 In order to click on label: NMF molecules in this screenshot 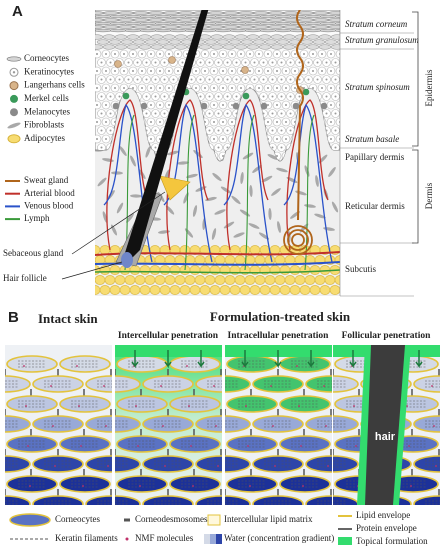, I will do `click(164, 538)`.